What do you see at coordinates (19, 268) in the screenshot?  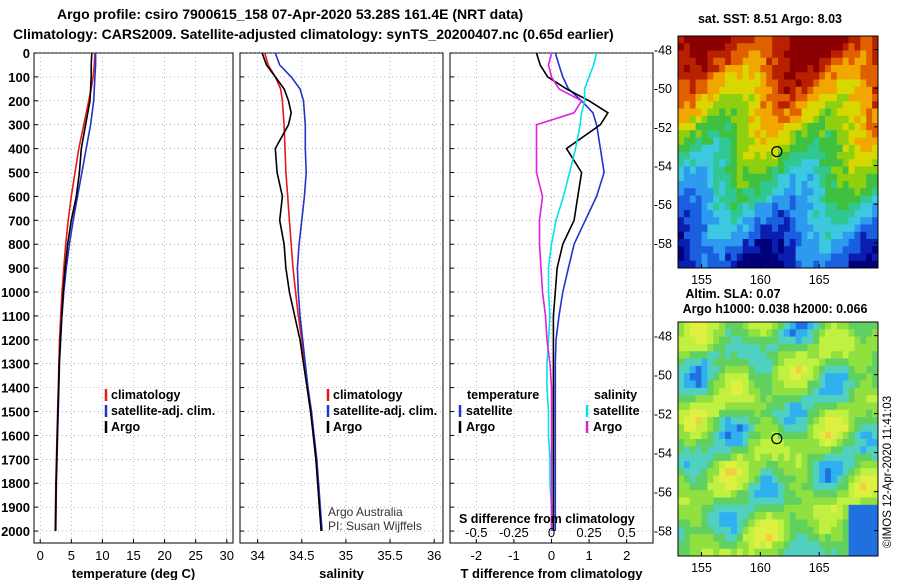 I see `depth-tick-label: 900` at bounding box center [19, 268].